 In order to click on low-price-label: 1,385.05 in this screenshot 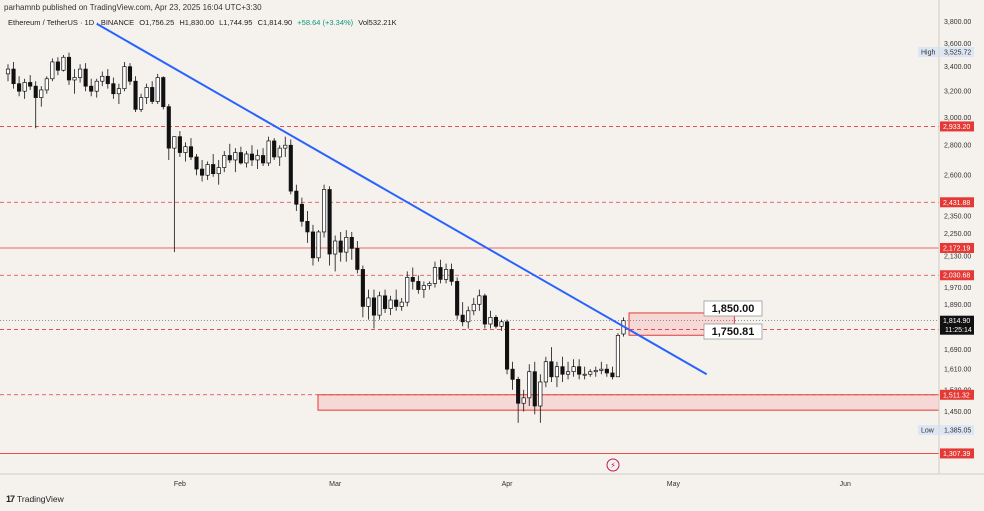, I will do `click(957, 431)`.